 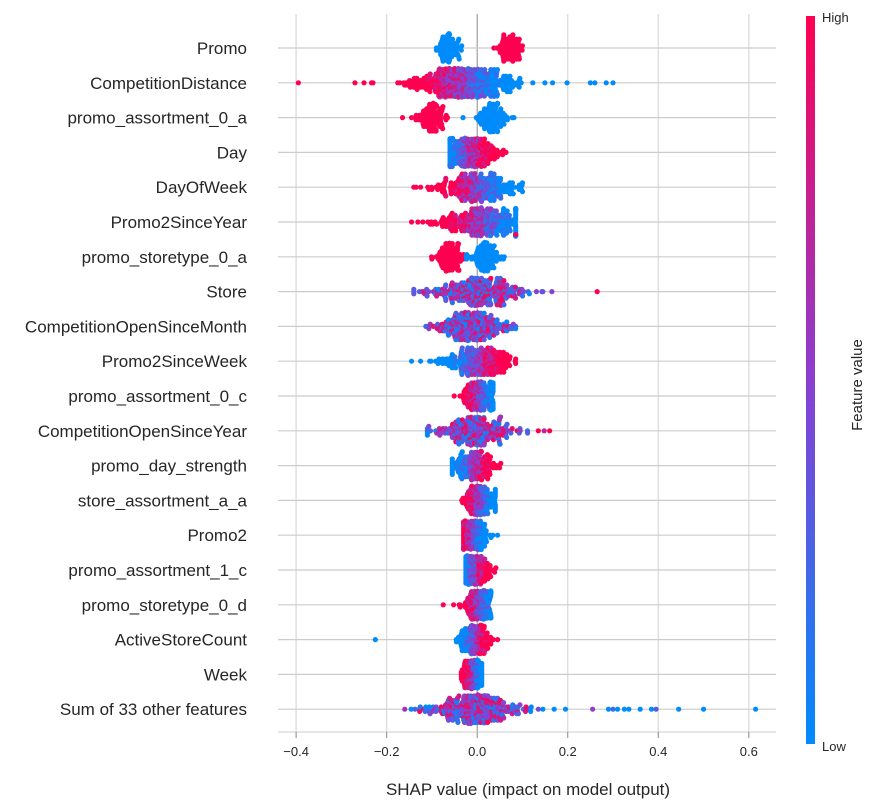 What do you see at coordinates (226, 292) in the screenshot?
I see `feature-label: Store` at bounding box center [226, 292].